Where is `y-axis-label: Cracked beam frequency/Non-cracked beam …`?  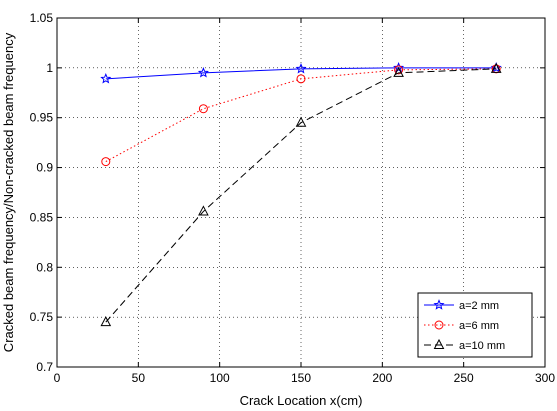
y-axis-label: Cracked beam frequency/Non-cracked beam … is located at coordinates (8, 192).